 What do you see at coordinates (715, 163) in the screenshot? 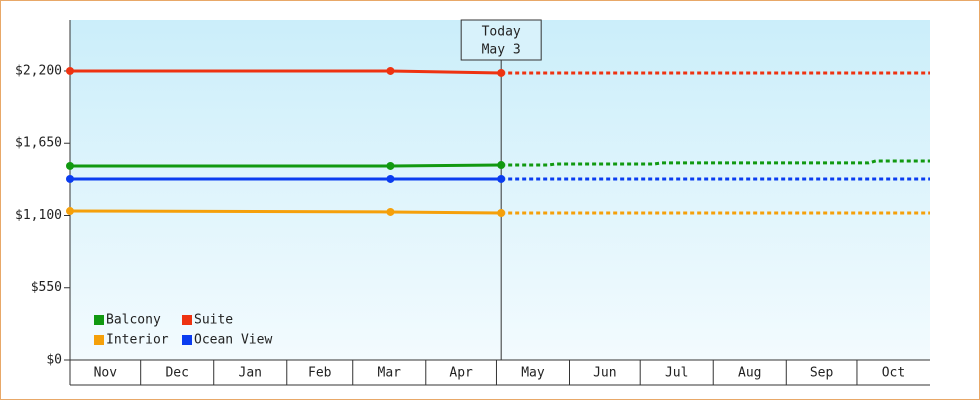
I see `projection-line` at bounding box center [715, 163].